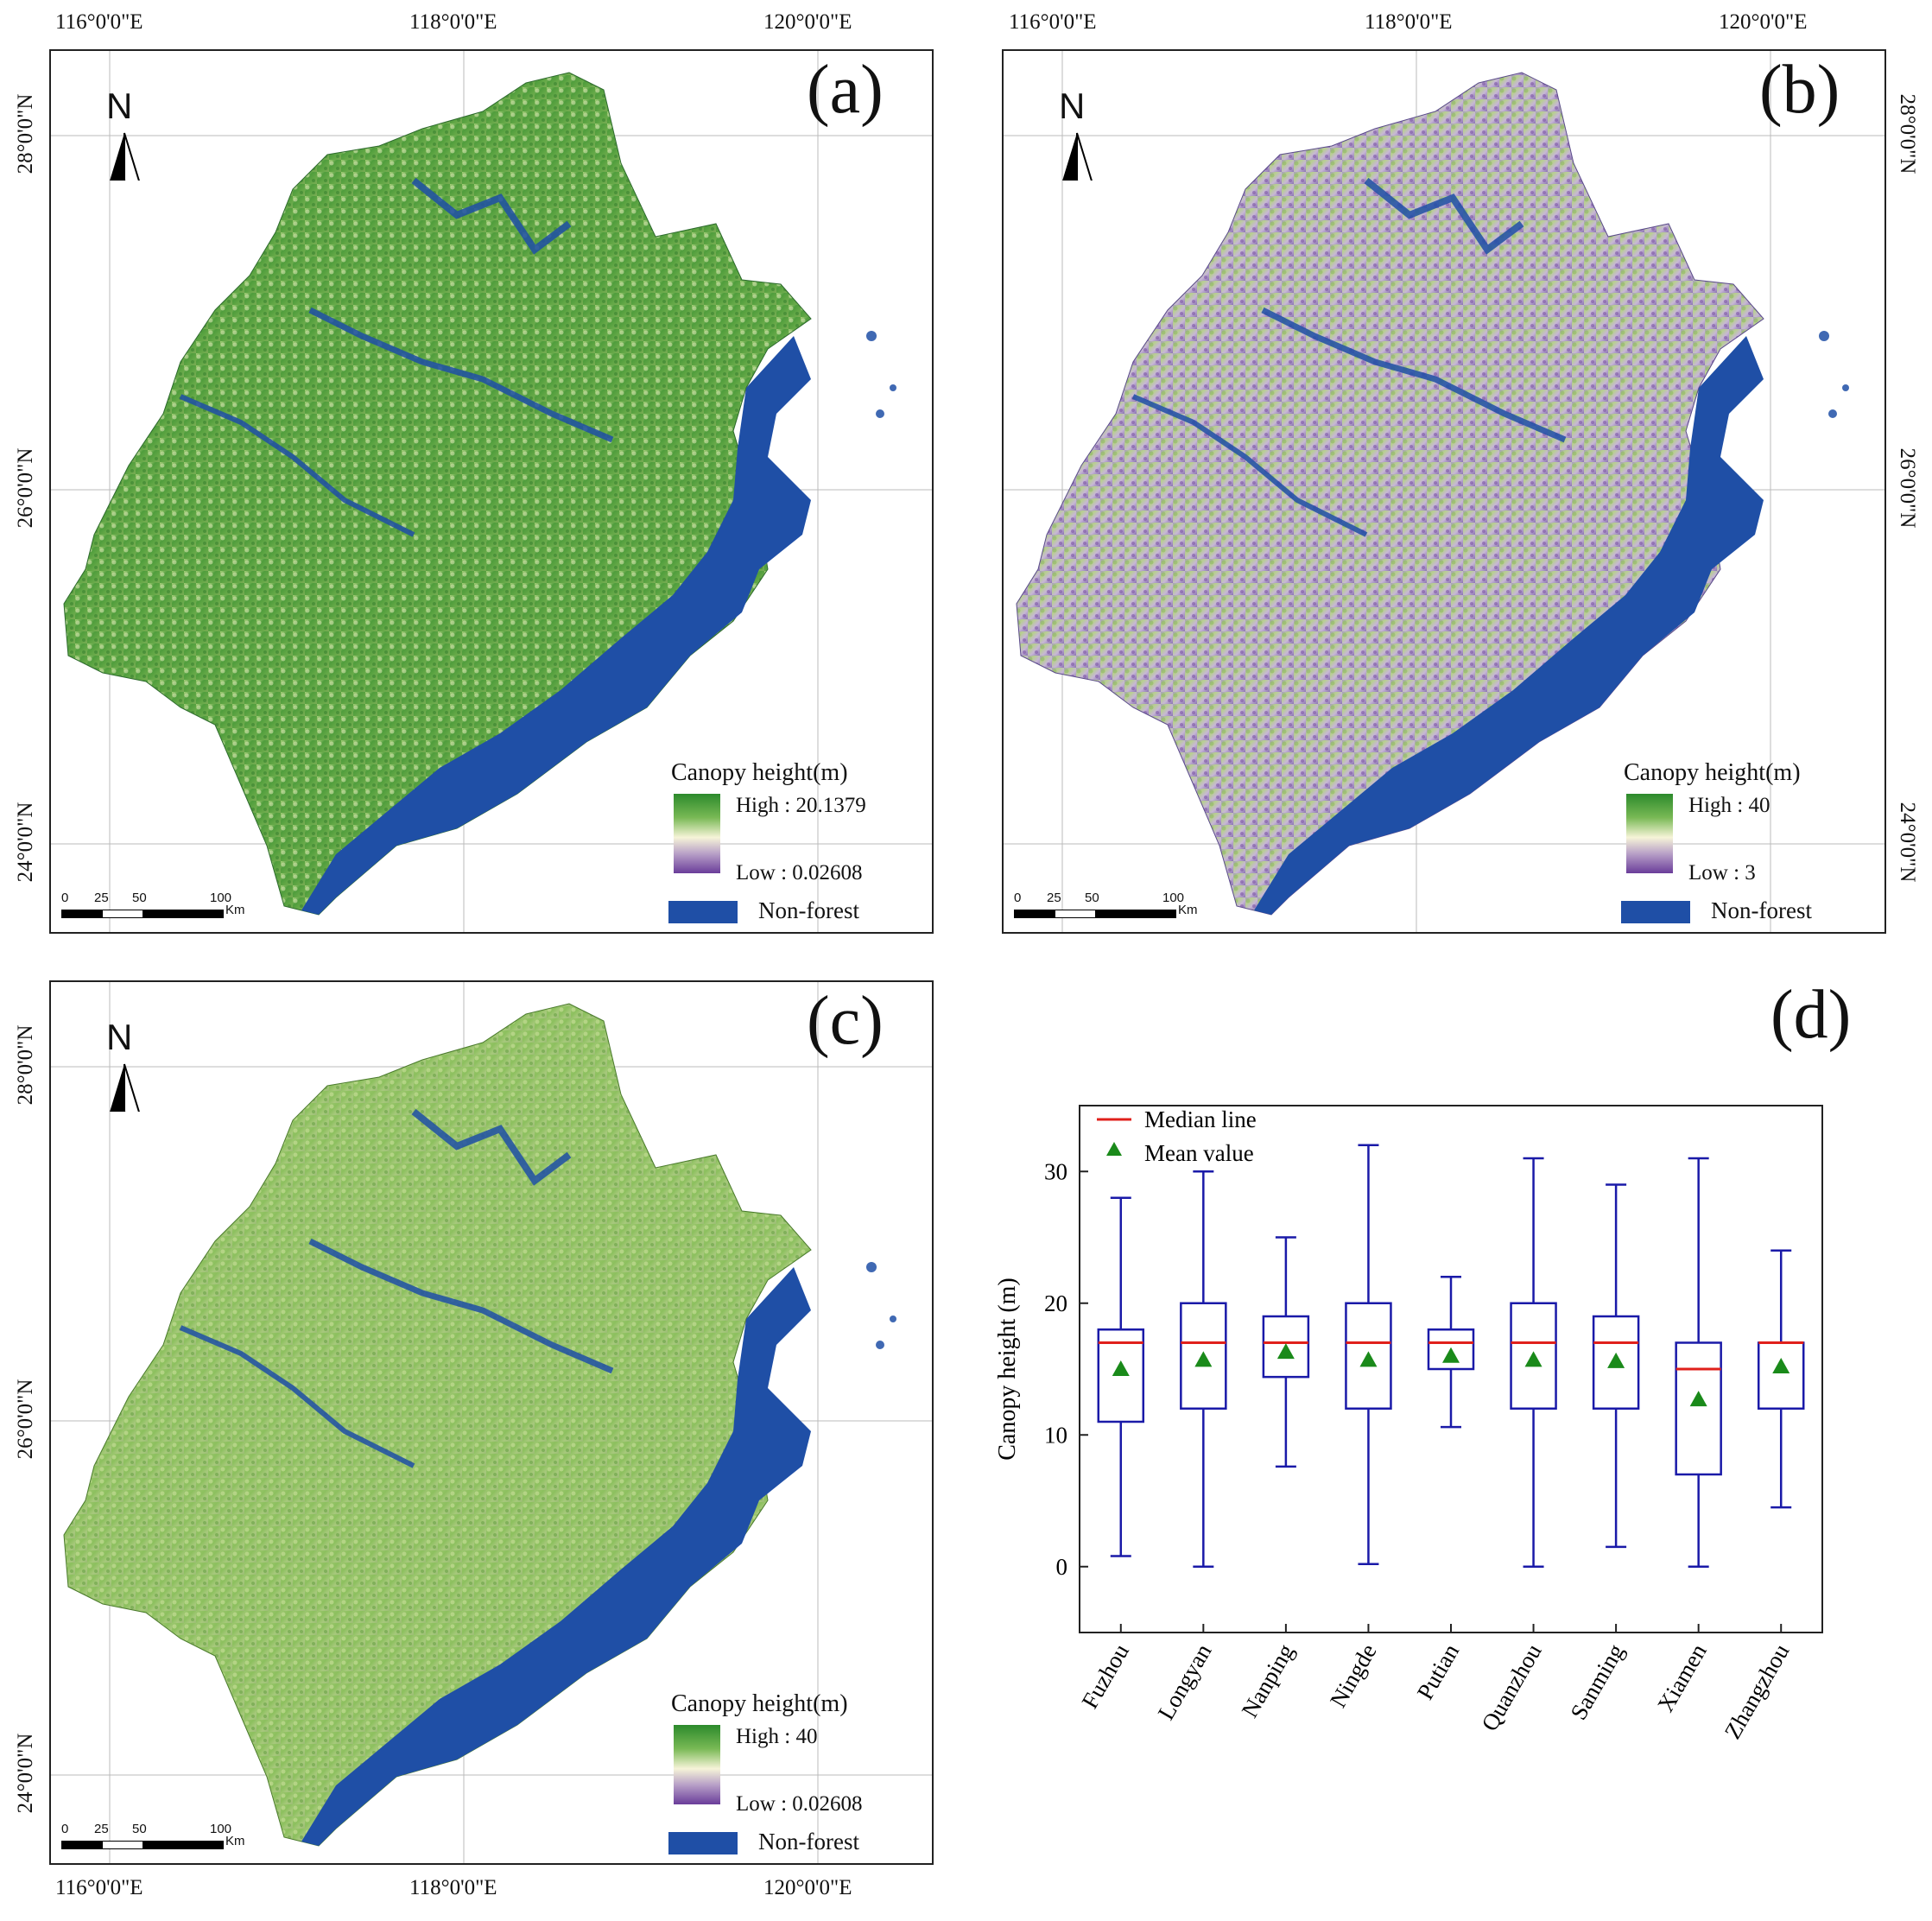  What do you see at coordinates (1062, 1567) in the screenshot?
I see `y-tick-label: 0` at bounding box center [1062, 1567].